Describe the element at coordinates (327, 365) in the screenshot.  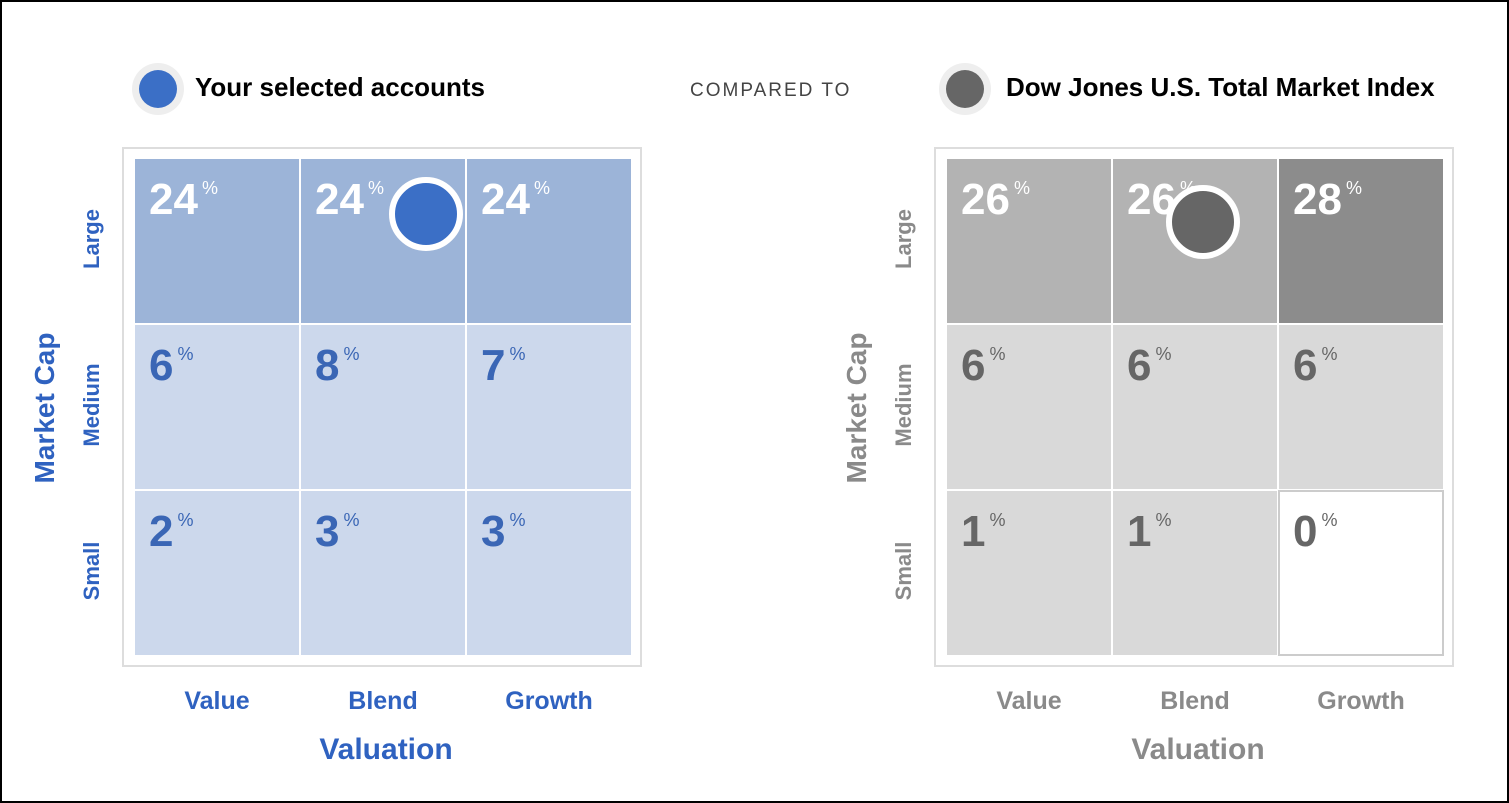
I see `cell-percent: 8` at that location.